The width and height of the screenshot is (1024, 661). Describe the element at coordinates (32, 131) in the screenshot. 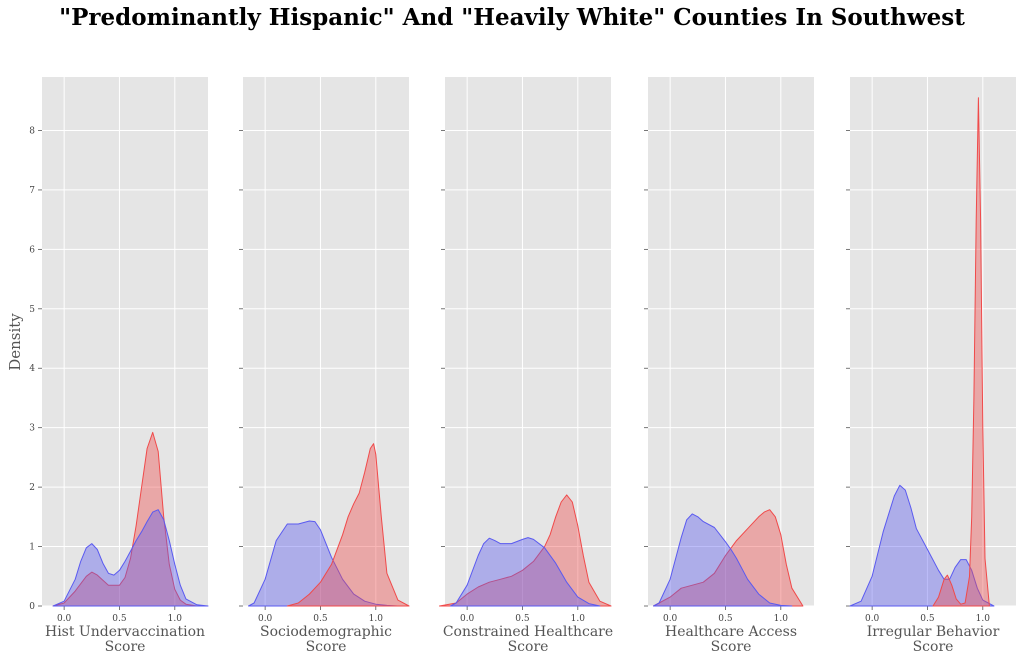

I see `y-tick-label: 8` at that location.